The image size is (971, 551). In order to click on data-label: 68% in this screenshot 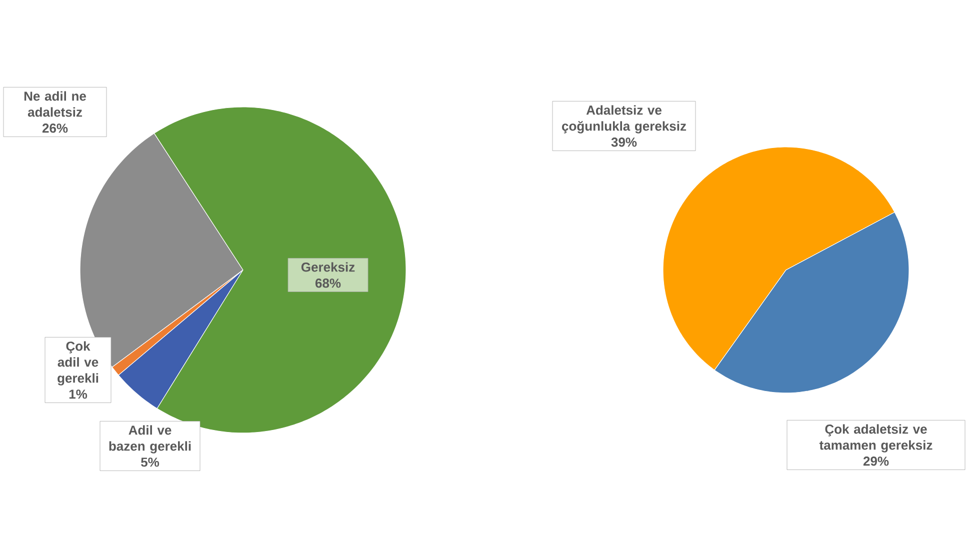, I will do `click(328, 283)`.